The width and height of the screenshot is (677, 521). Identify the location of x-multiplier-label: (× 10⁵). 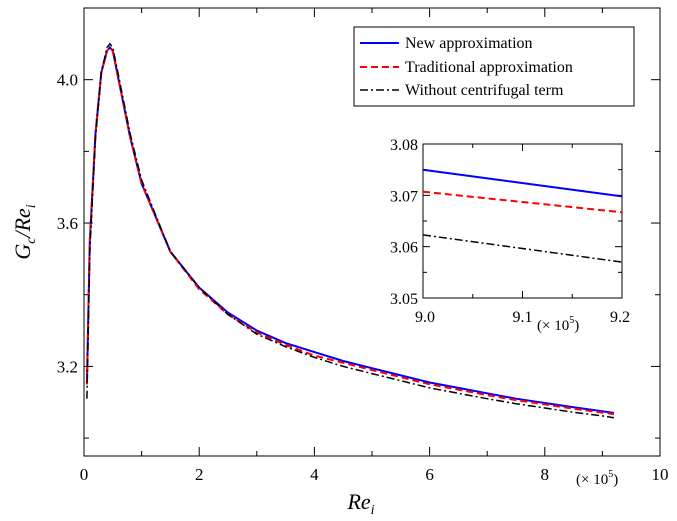
(597, 478).